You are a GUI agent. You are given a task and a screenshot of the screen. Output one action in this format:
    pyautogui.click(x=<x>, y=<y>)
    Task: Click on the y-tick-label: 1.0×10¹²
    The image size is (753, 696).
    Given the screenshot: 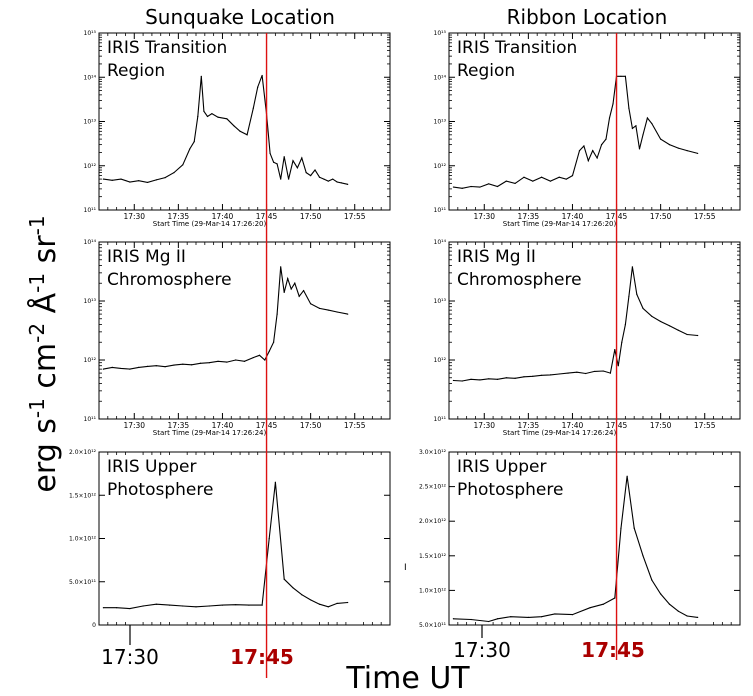 What is the action you would take?
    pyautogui.click(x=83, y=539)
    